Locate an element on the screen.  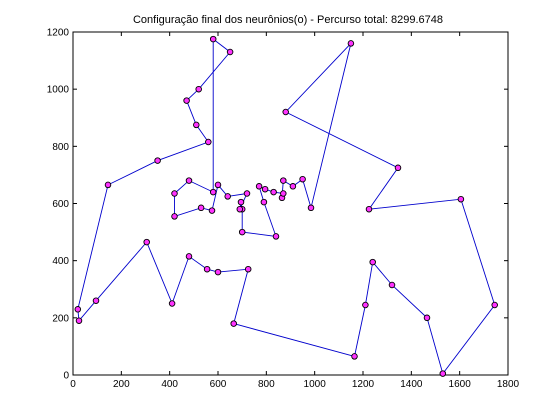
y-tick-label: 1200 is located at coordinates (58, 33).